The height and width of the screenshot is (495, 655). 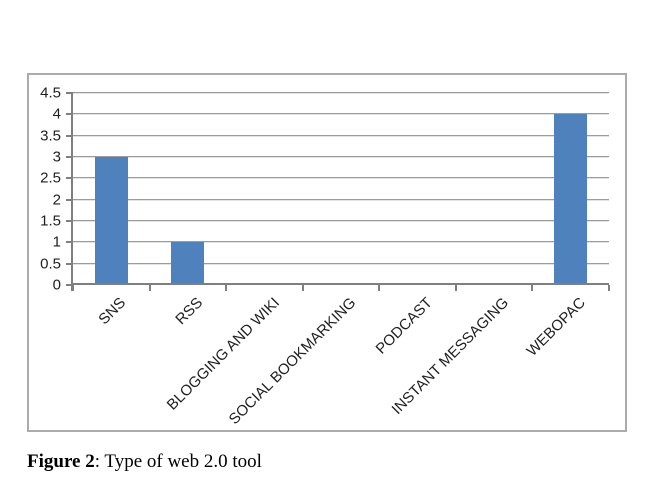 What do you see at coordinates (56, 200) in the screenshot?
I see `y-tick-label: 2` at bounding box center [56, 200].